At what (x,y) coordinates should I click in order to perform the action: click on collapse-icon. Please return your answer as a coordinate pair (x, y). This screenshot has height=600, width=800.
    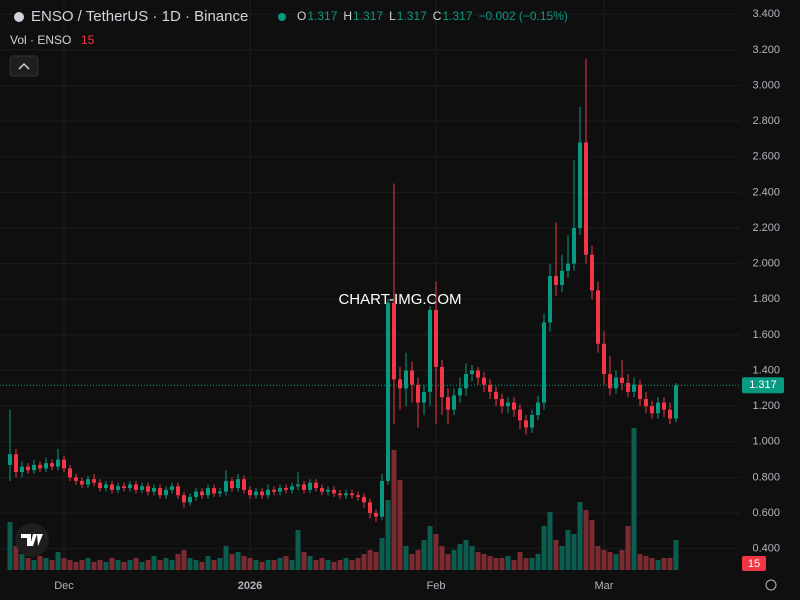
    Looking at the image, I should click on (24, 66).